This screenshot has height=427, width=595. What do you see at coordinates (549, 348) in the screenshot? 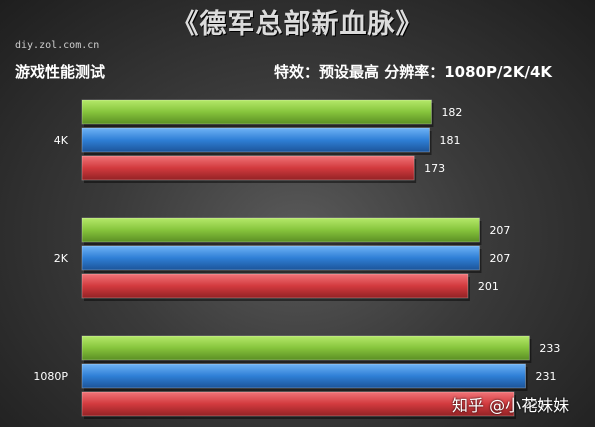
I see `data-label: 233` at bounding box center [549, 348].